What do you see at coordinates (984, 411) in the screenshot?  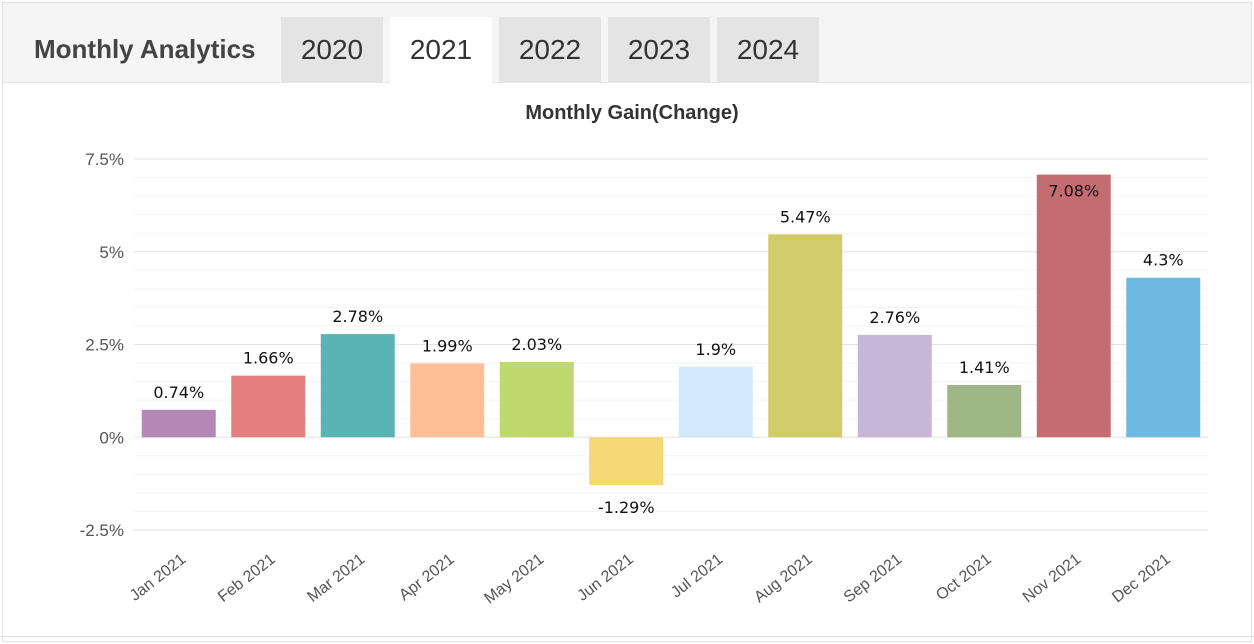 I see `bar-oct-2021` at bounding box center [984, 411].